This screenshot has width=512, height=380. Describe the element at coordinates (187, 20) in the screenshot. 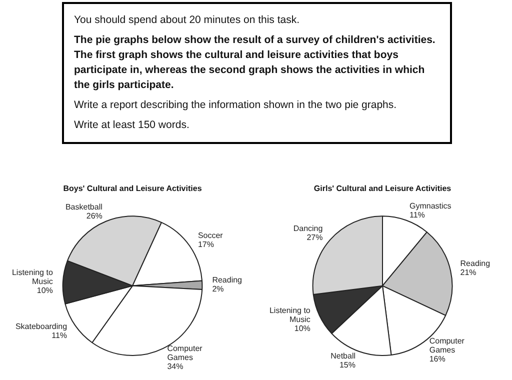

I see `text: You should spend about 20 minutes on this task.` at that location.